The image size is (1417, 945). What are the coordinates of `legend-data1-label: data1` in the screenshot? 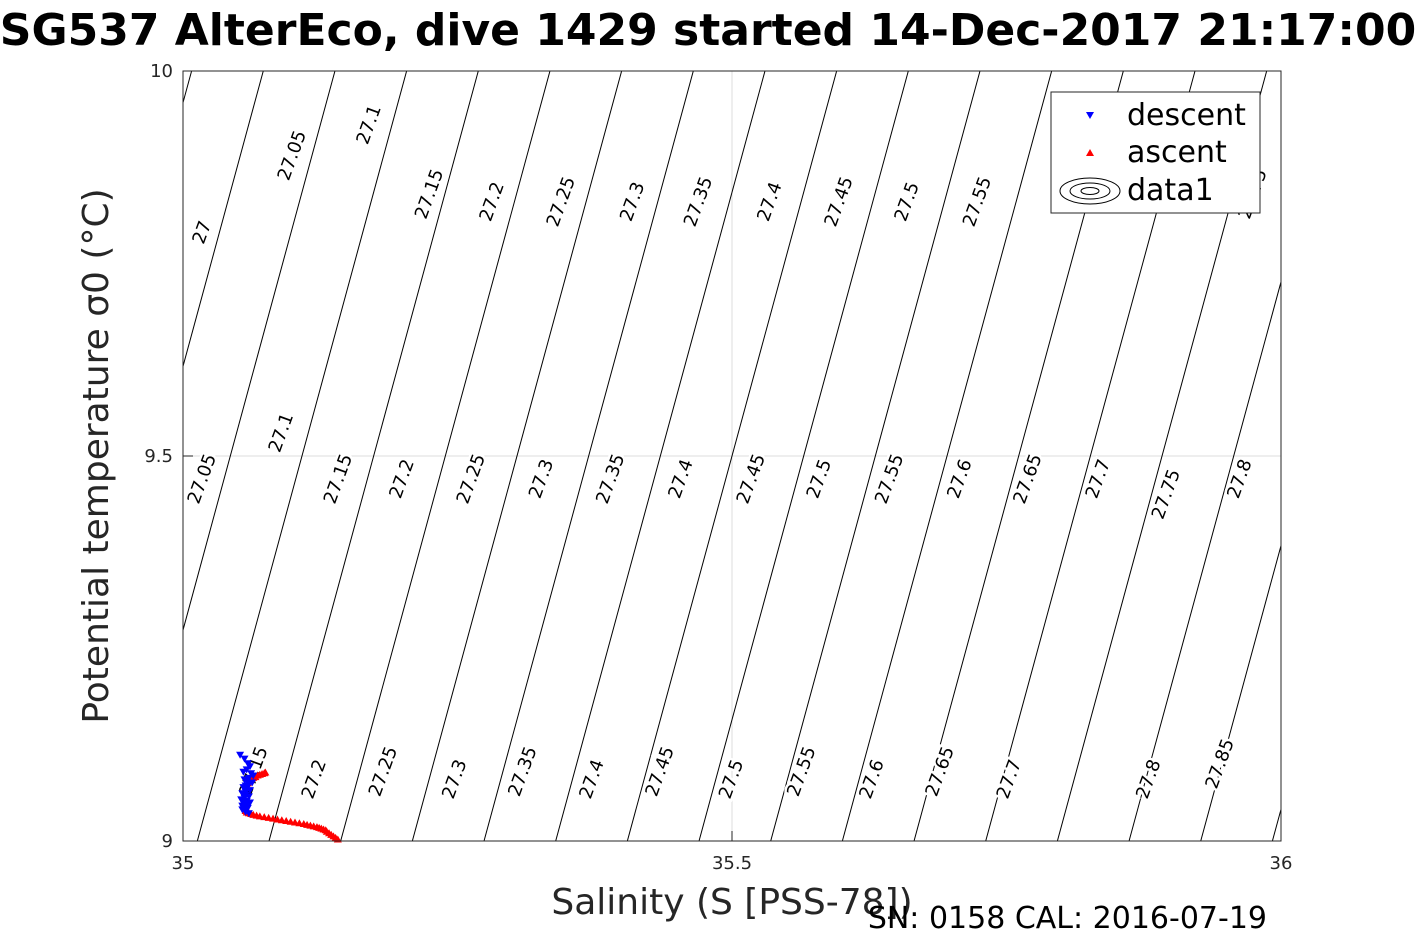 It's located at (1170, 190).